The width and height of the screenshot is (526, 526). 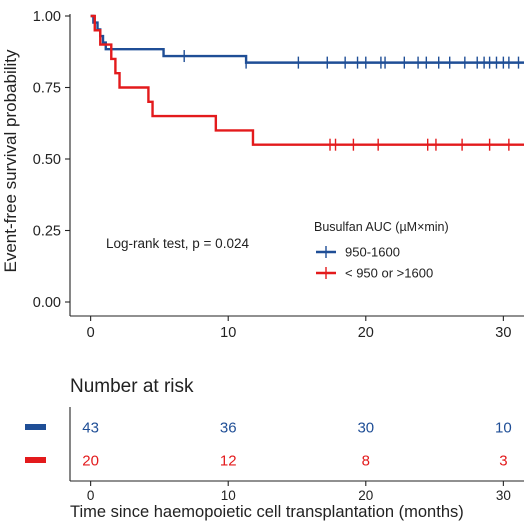 What do you see at coordinates (90, 428) in the screenshot?
I see `risk-count: 43` at bounding box center [90, 428].